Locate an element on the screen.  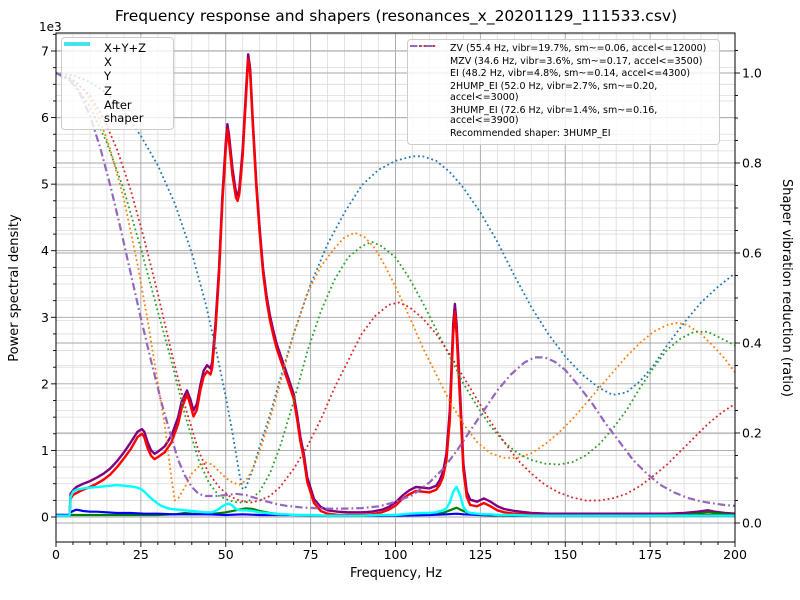
x-tick-label: 200 is located at coordinates (735, 554).